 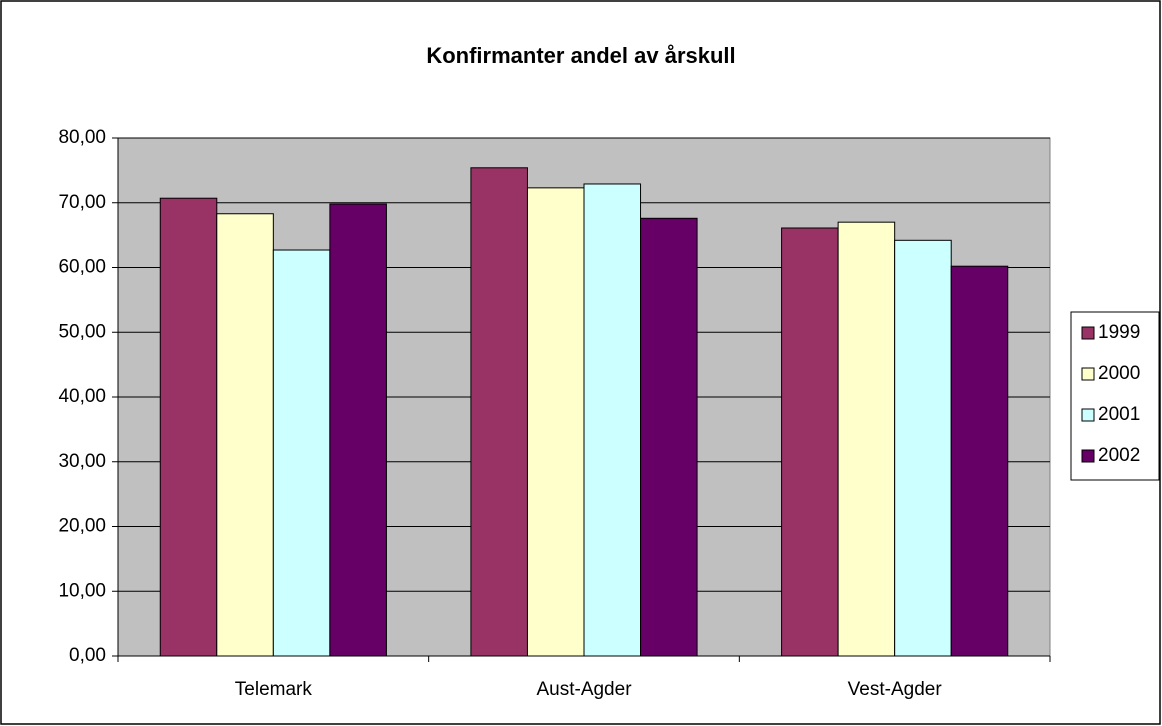 What do you see at coordinates (82, 202) in the screenshot?
I see `y-tick-label: 70,00` at bounding box center [82, 202].